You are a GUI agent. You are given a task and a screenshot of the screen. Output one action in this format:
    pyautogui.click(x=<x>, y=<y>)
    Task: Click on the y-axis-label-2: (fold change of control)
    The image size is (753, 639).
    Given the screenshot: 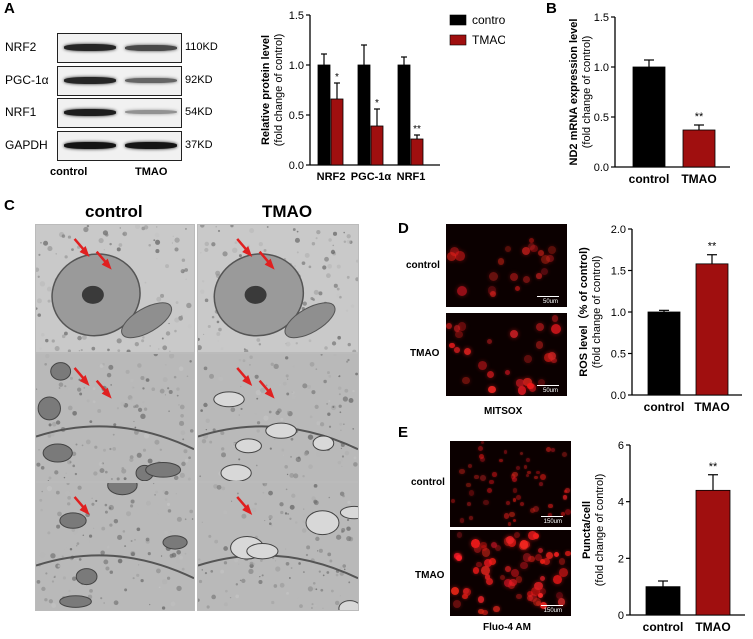 What is the action you would take?
    pyautogui.click(x=600, y=530)
    